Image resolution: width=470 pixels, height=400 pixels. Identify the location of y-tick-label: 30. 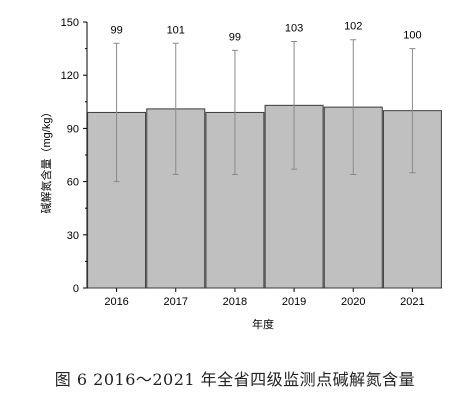
(73, 236).